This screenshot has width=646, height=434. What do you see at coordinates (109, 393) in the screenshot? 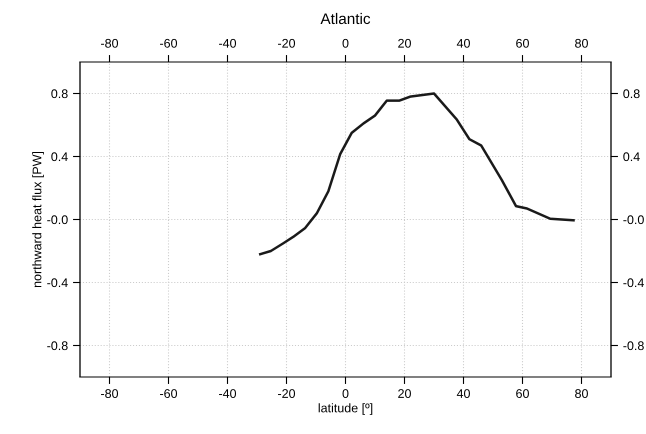
I see `x-tick-label: -80` at bounding box center [109, 393].